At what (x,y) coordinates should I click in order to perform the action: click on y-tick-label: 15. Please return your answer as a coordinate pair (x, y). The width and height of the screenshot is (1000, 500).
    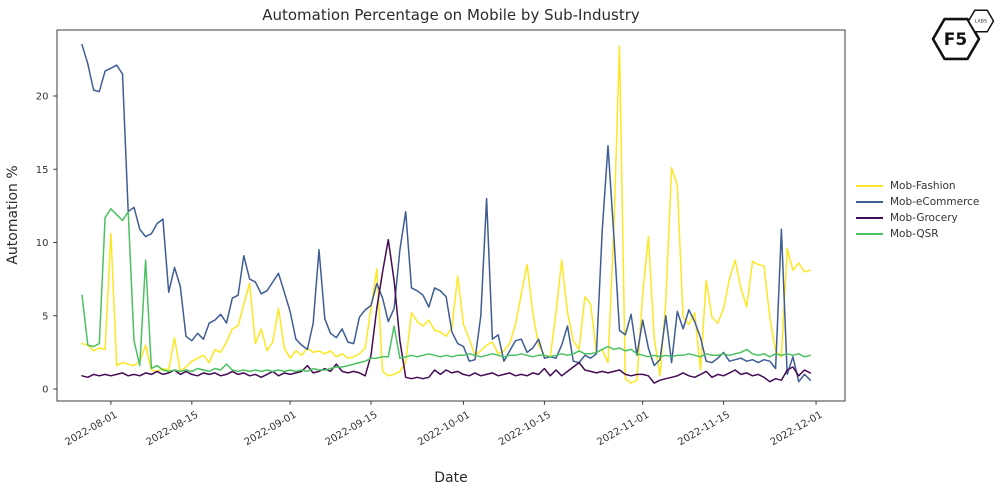
    Looking at the image, I should click on (42, 170).